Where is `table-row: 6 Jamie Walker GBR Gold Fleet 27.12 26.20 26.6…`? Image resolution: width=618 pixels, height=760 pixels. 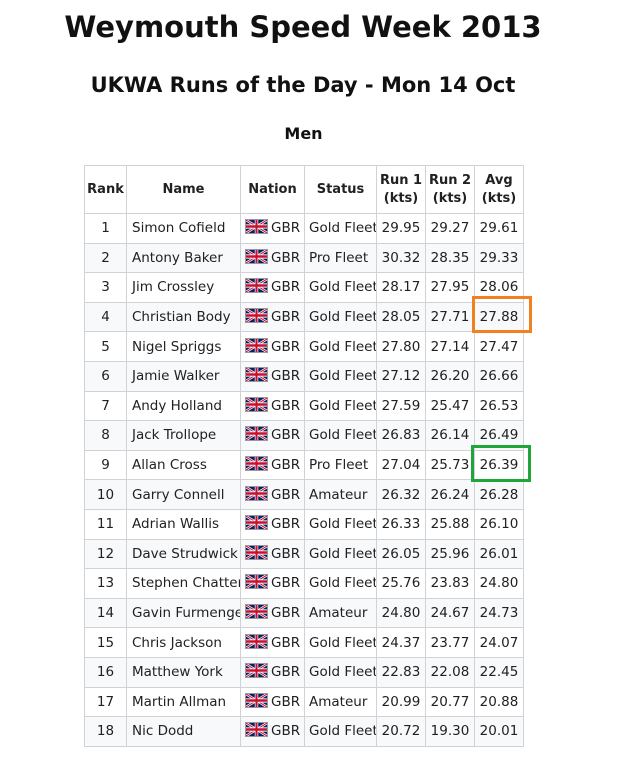
table-row: 6 Jamie Walker GBR Gold Fleet 27.12 26.20 26.6… is located at coordinates (304, 376).